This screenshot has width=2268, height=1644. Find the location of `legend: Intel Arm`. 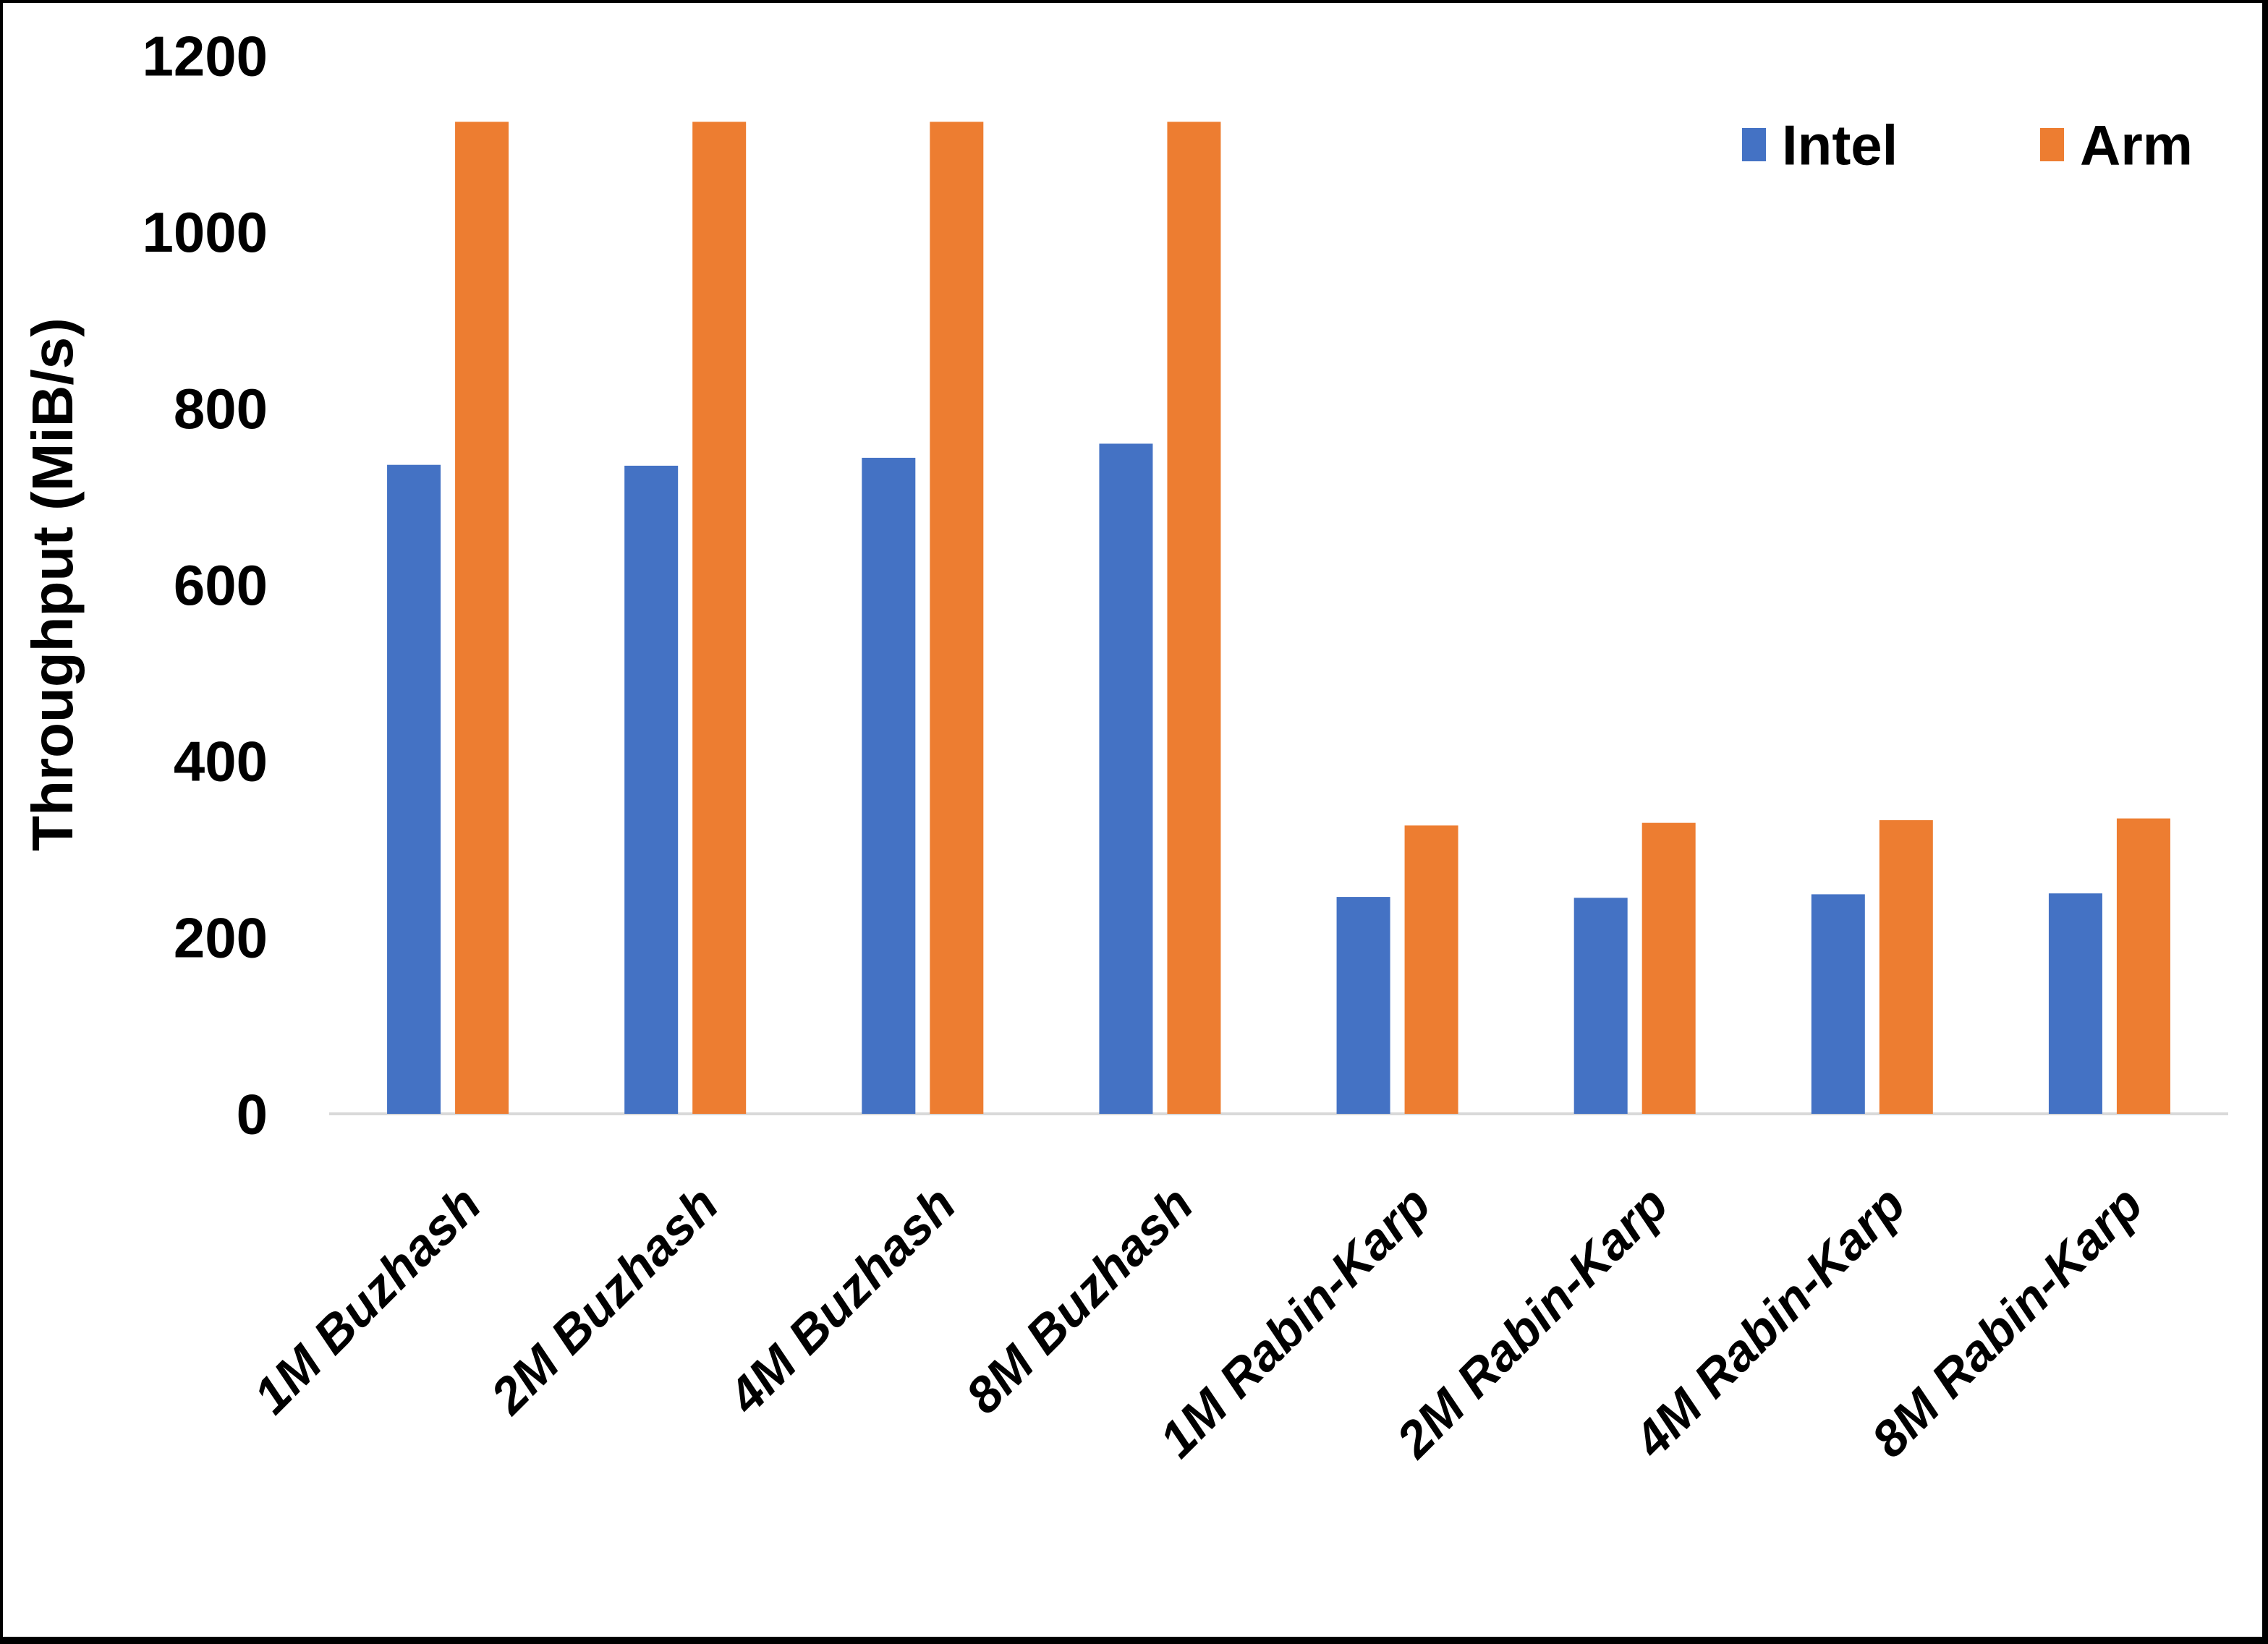

legend: Intel Arm is located at coordinates (1967, 144).